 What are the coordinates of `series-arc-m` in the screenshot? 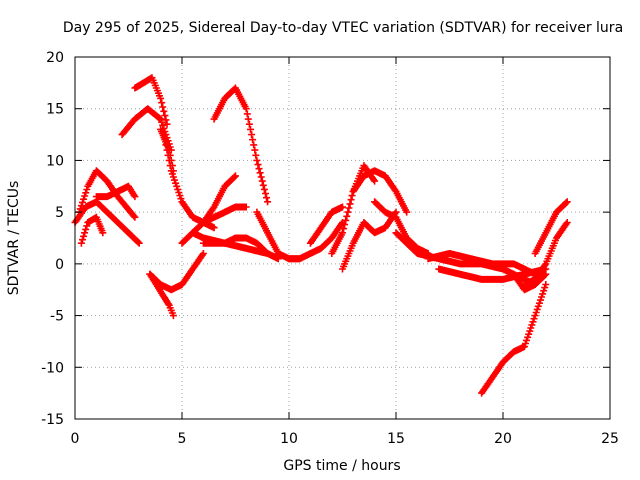 It's located at (241, 145).